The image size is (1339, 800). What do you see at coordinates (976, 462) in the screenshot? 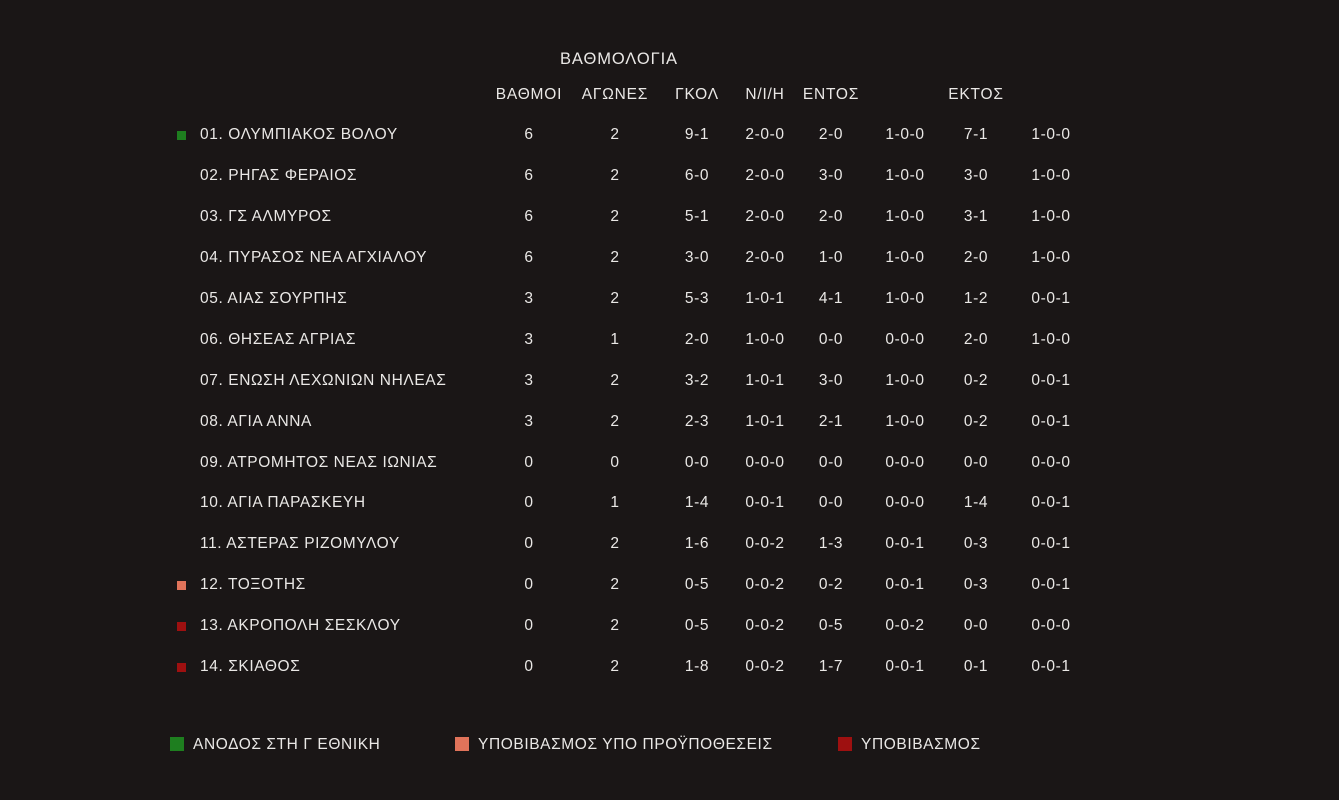
I see `away-goals-cell: 0-0` at bounding box center [976, 462].